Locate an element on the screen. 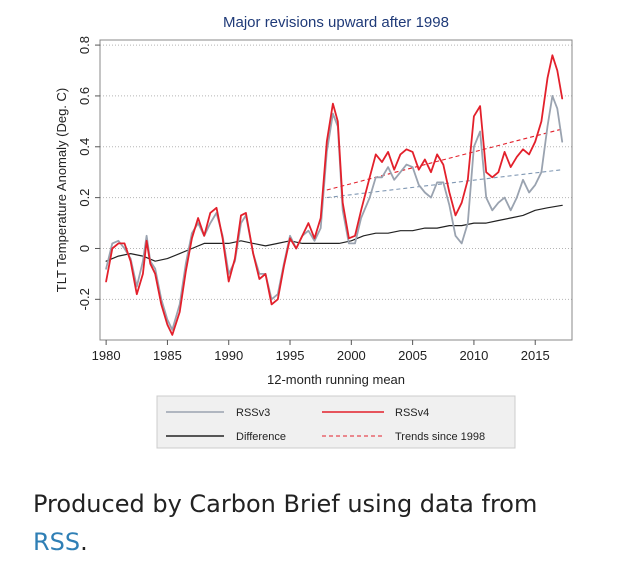  legend-label: Difference is located at coordinates (261, 437).